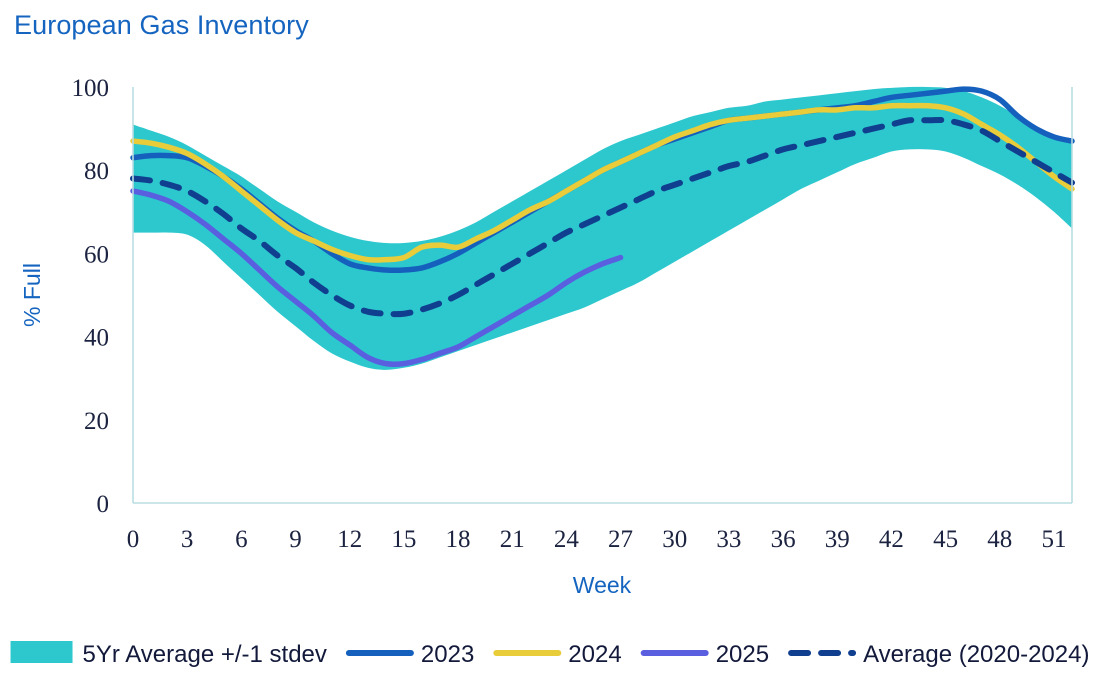  What do you see at coordinates (41, 652) in the screenshot?
I see `legend-swatch-icon` at bounding box center [41, 652].